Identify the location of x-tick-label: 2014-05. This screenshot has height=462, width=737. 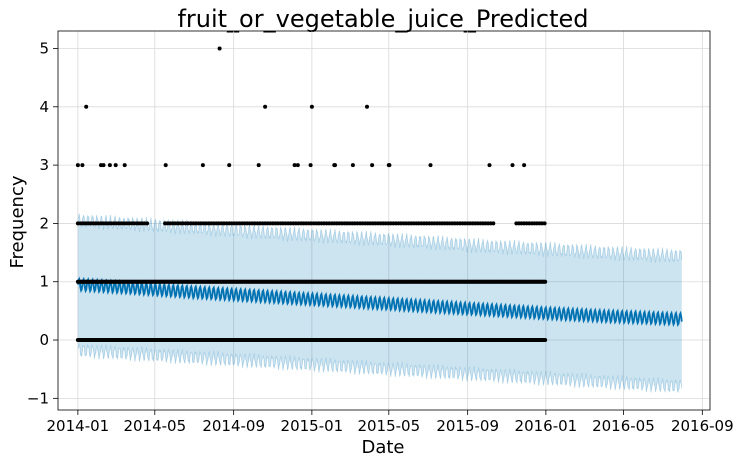
(154, 426).